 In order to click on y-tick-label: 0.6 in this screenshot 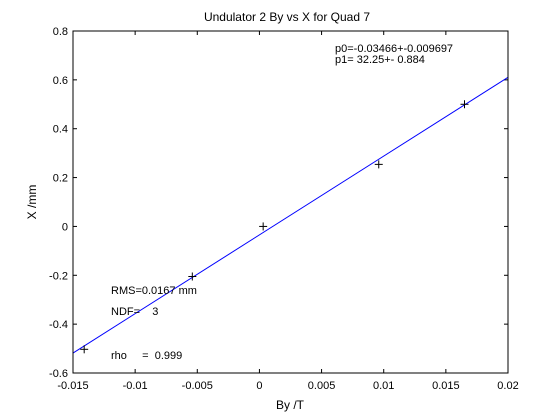, I will do `click(60, 81)`.